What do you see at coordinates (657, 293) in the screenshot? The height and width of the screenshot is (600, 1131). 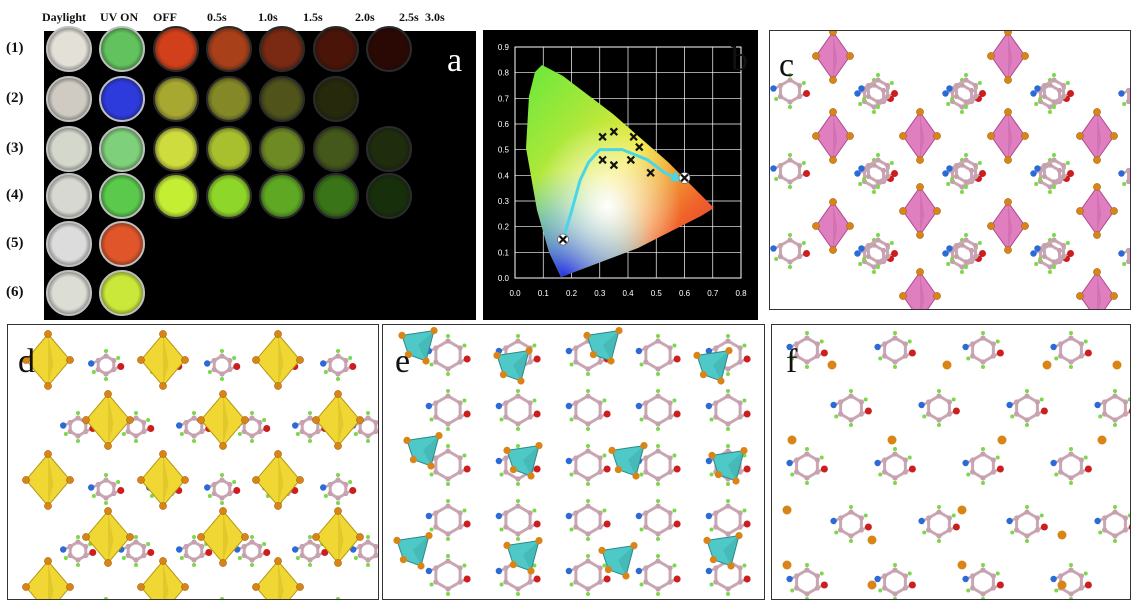 I see `x-tick-label: 0.5` at bounding box center [657, 293].